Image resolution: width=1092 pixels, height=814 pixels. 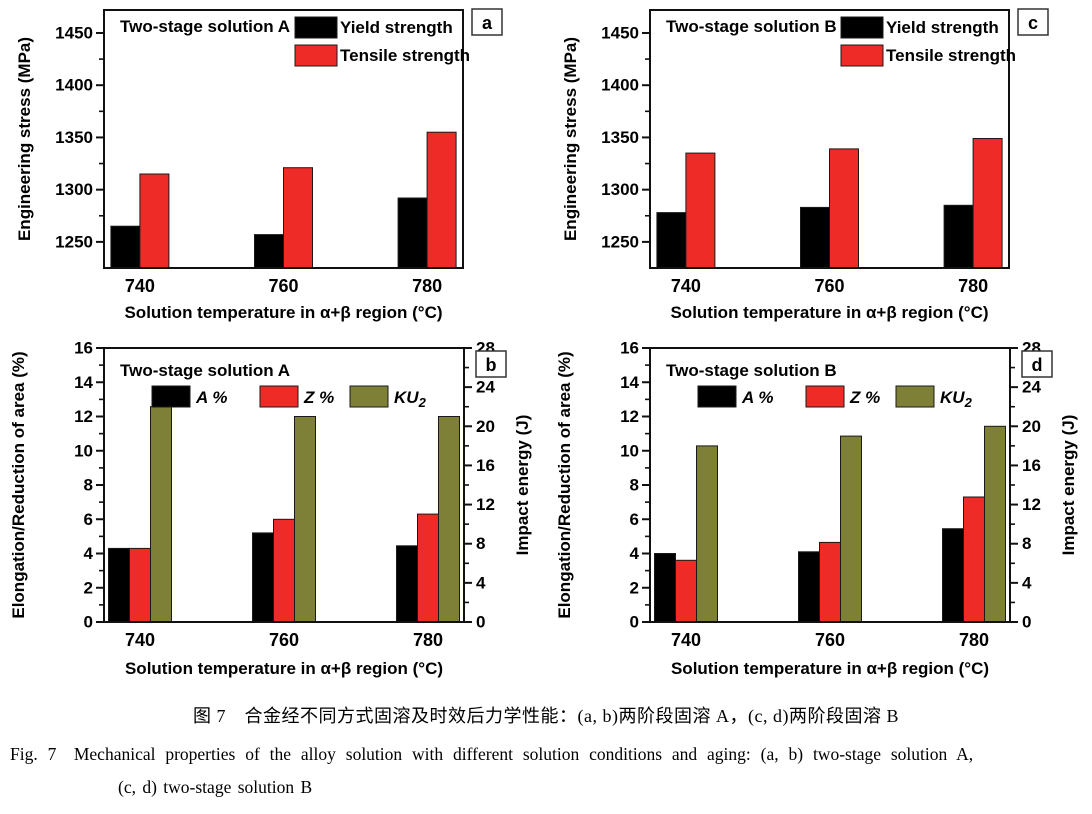 I want to click on panel-letter: b, so click(x=491, y=365).